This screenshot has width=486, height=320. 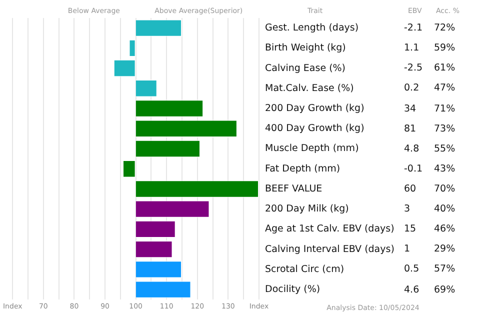 What do you see at coordinates (410, 128) in the screenshot?
I see `text: 81` at bounding box center [410, 128].